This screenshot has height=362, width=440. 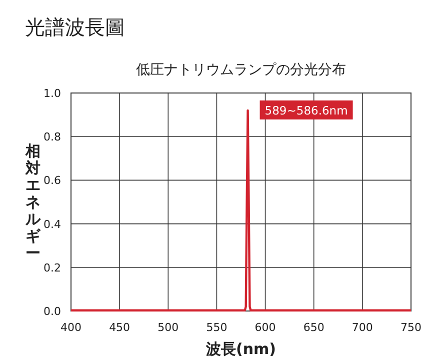 I want to click on subtitle: 低圧ナトリウムランプの分光分布, so click(x=241, y=70).